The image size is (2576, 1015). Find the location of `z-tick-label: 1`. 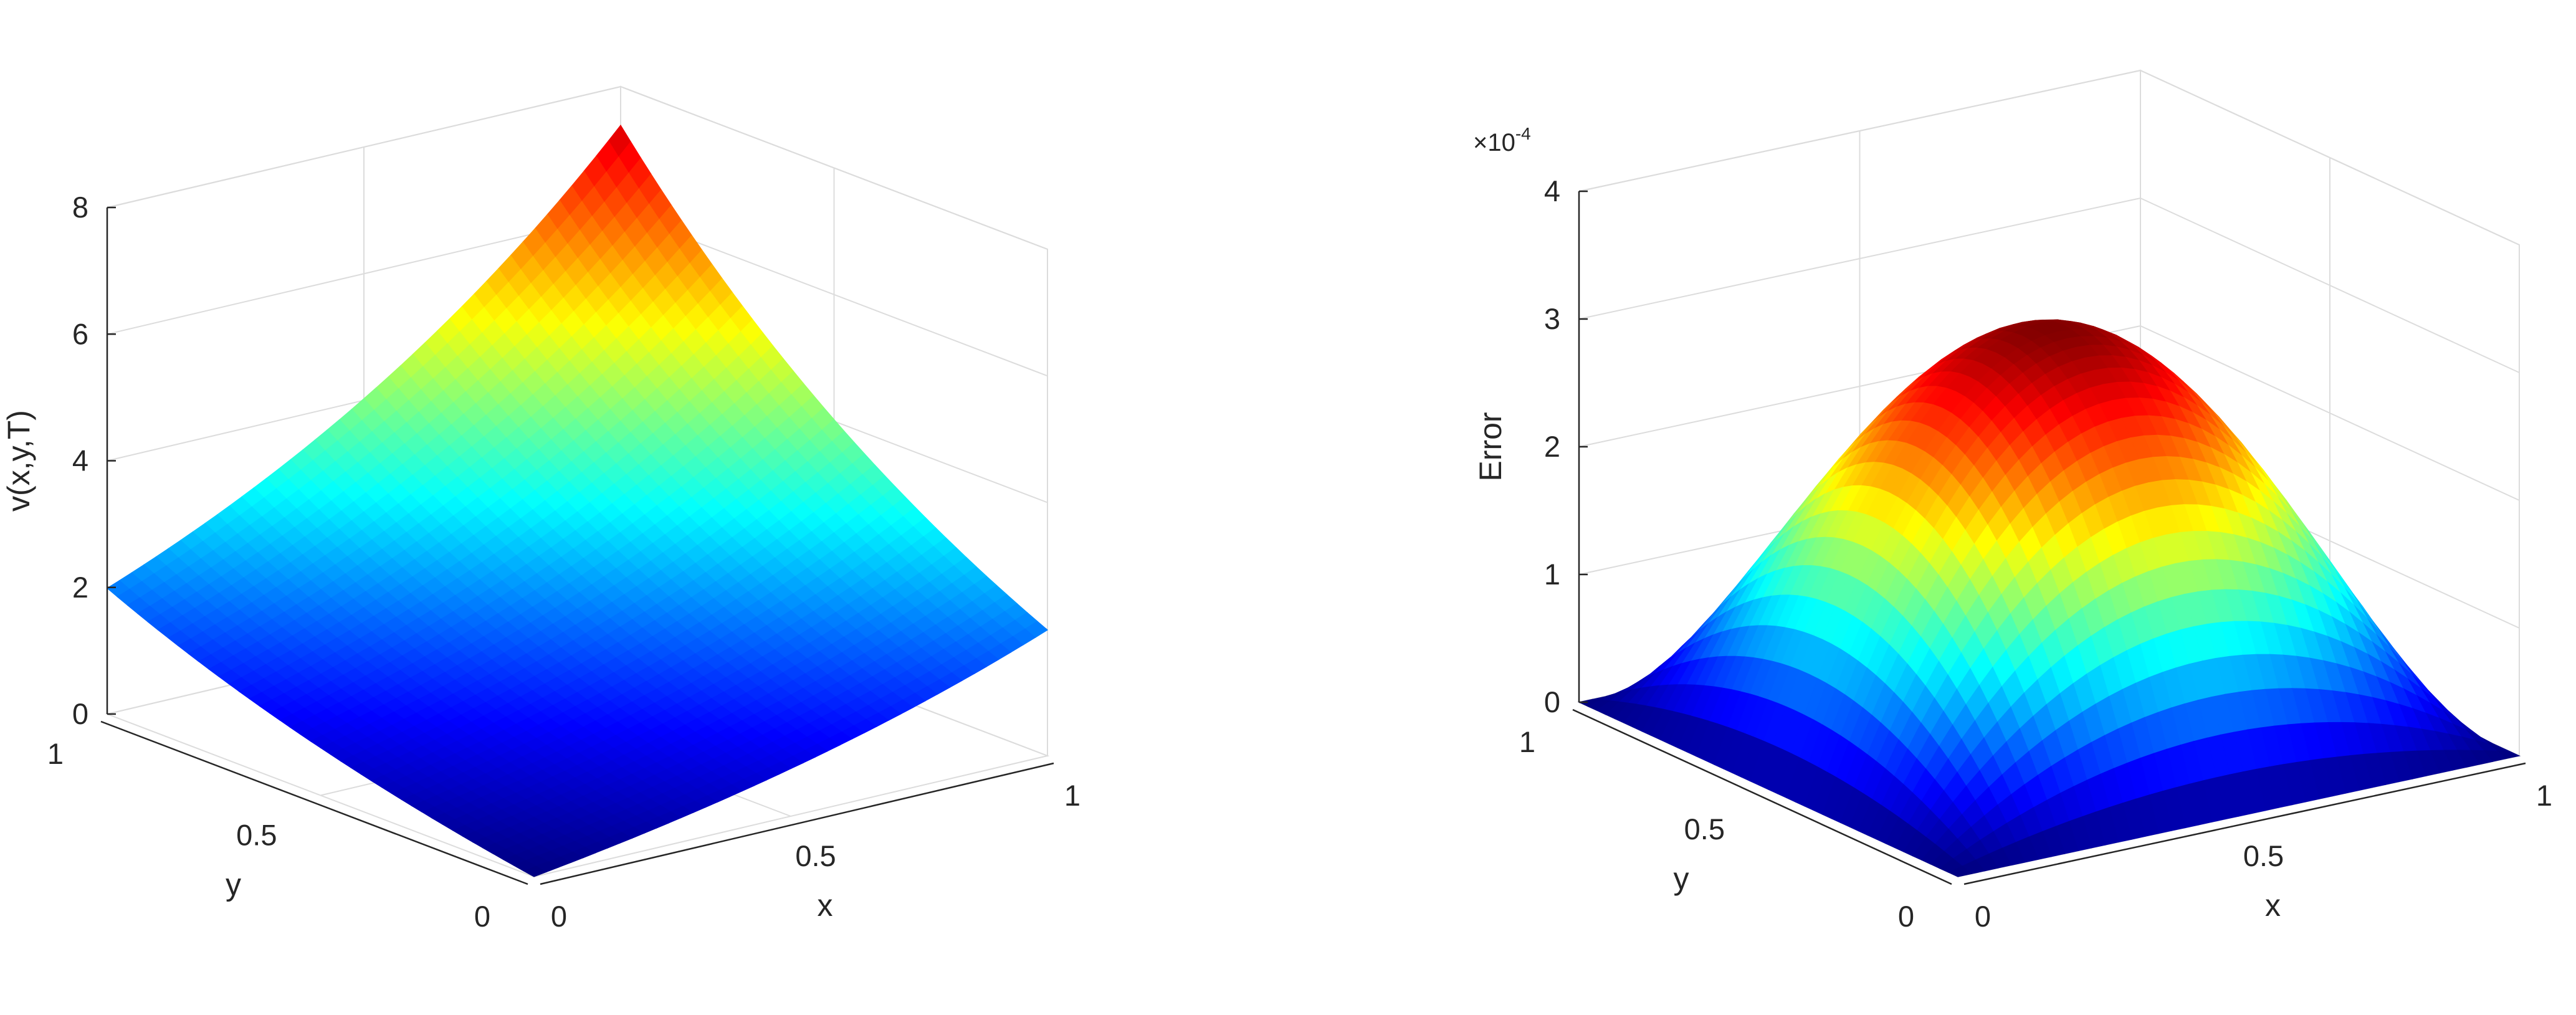

z-tick-label: 1 is located at coordinates (1552, 574).